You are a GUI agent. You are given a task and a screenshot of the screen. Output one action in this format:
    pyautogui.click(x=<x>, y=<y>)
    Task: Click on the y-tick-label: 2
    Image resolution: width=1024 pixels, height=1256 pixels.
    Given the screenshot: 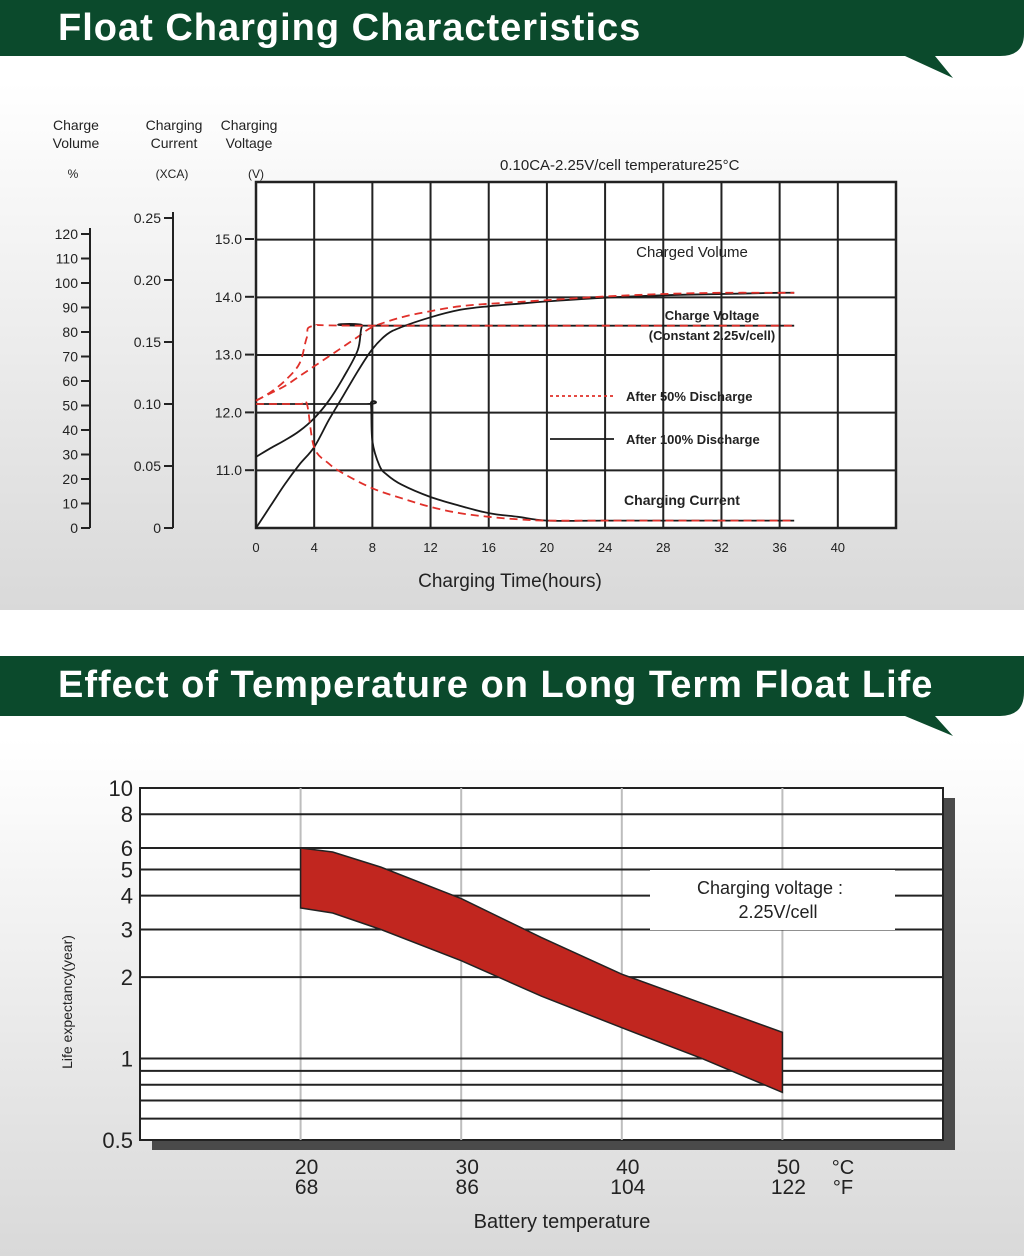 What is the action you would take?
    pyautogui.click(x=127, y=977)
    